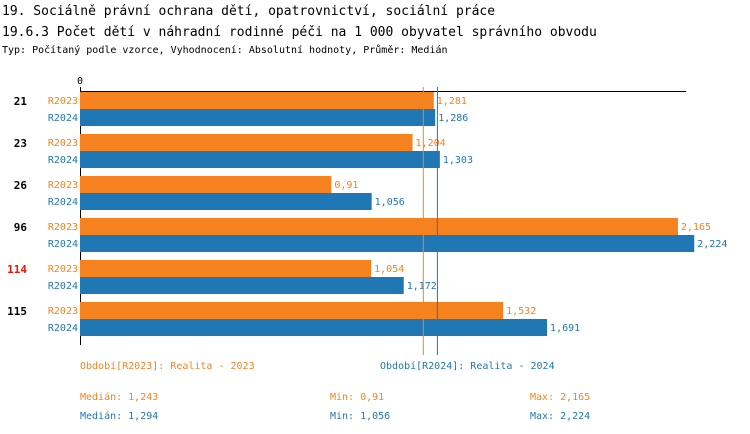 This screenshot has width=750, height=434. Describe the element at coordinates (467, 366) in the screenshot. I see `legend-r2024: Období[R2024]: Realita - 2024` at that location.